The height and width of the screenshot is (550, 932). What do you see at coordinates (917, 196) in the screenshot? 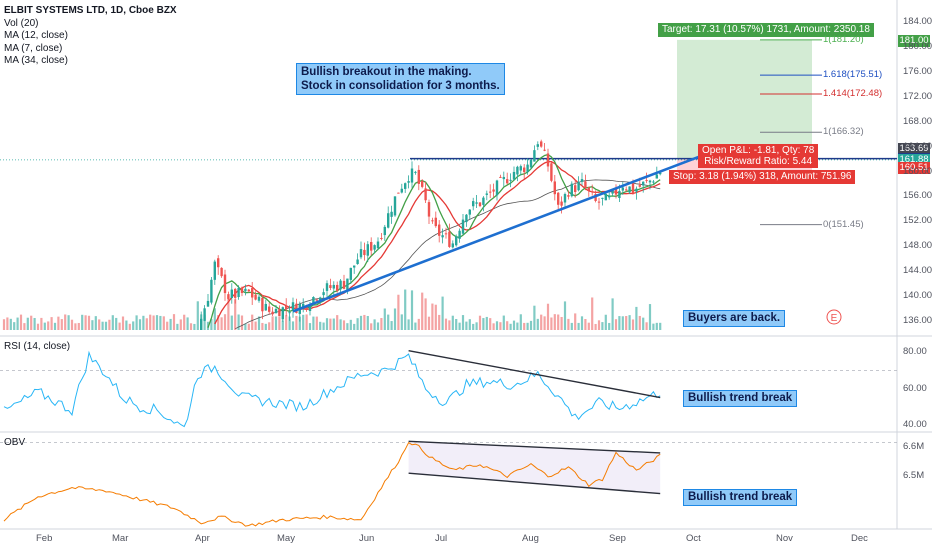
I see `y-tick-label: 156.00` at bounding box center [917, 196].